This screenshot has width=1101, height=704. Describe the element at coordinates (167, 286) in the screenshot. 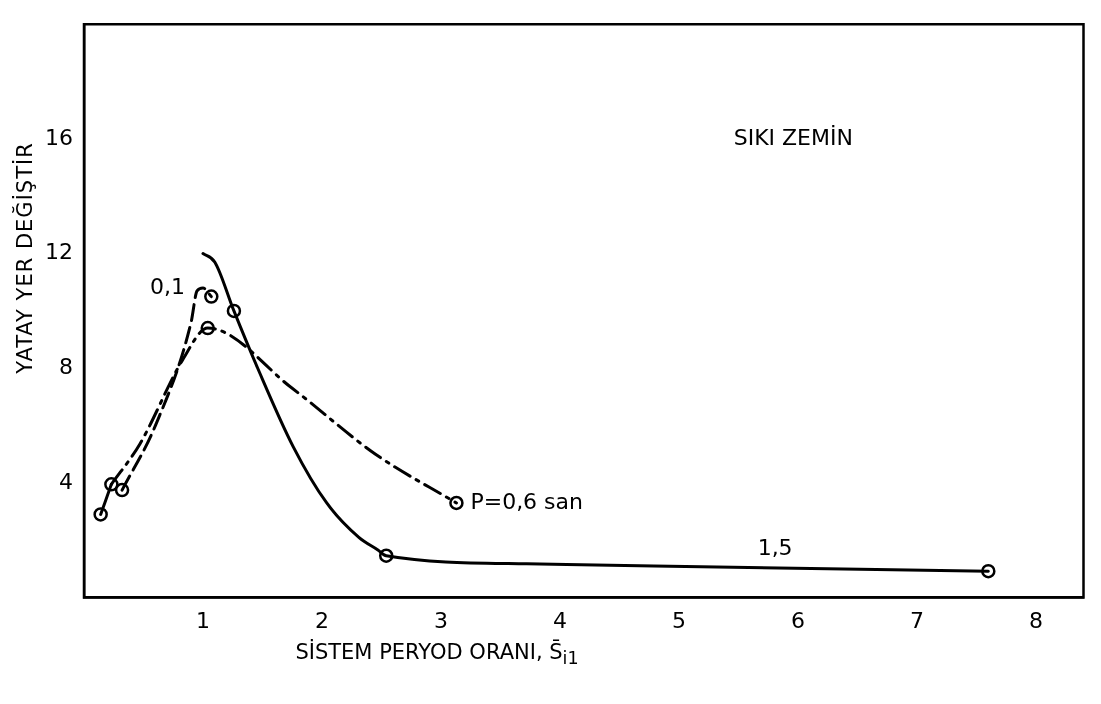

I see `series-label: 0,1` at that location.